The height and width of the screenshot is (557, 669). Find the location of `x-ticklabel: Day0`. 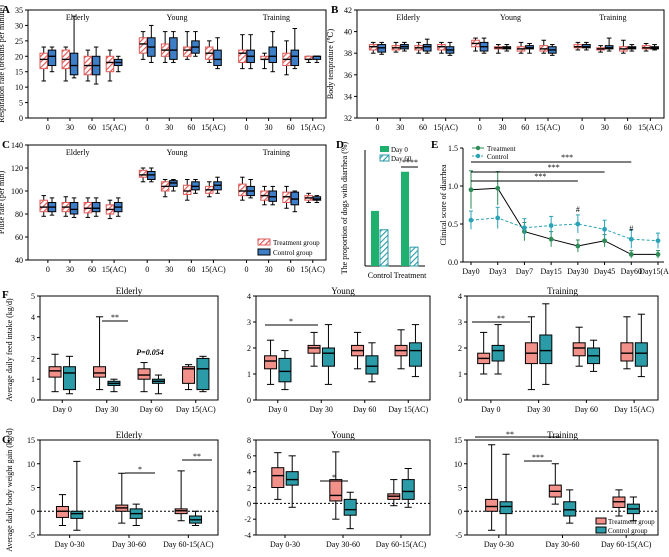

x-ticklabel: Day0 is located at coordinates (470, 271).